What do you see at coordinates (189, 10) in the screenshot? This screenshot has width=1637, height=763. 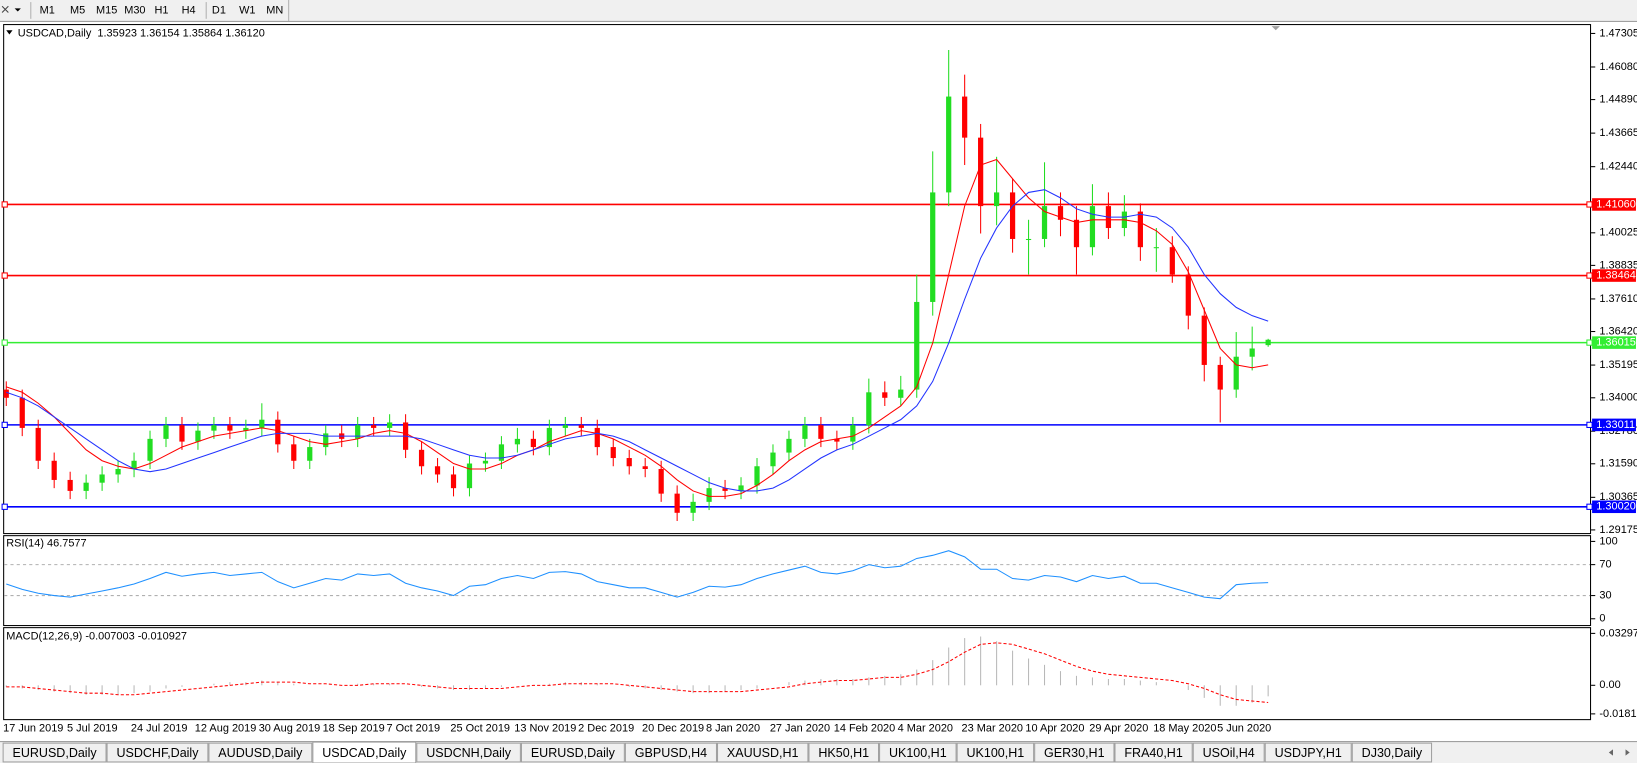 I see `timeframe-button: H4` at bounding box center [189, 10].